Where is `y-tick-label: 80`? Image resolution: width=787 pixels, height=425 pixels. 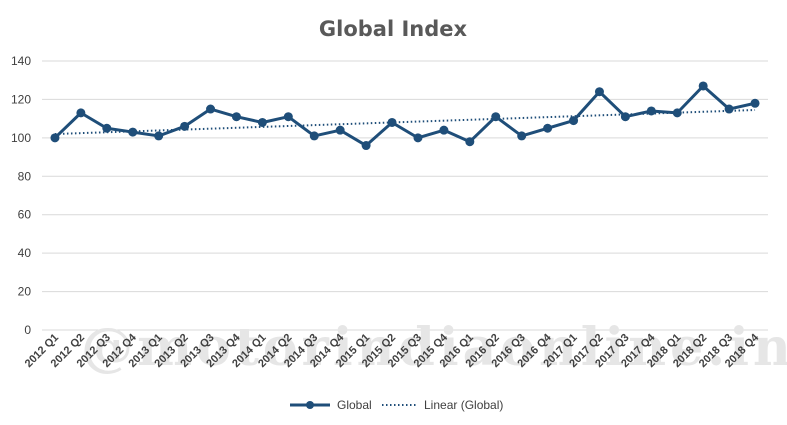
y-tick-label: 80 is located at coordinates (25, 176).